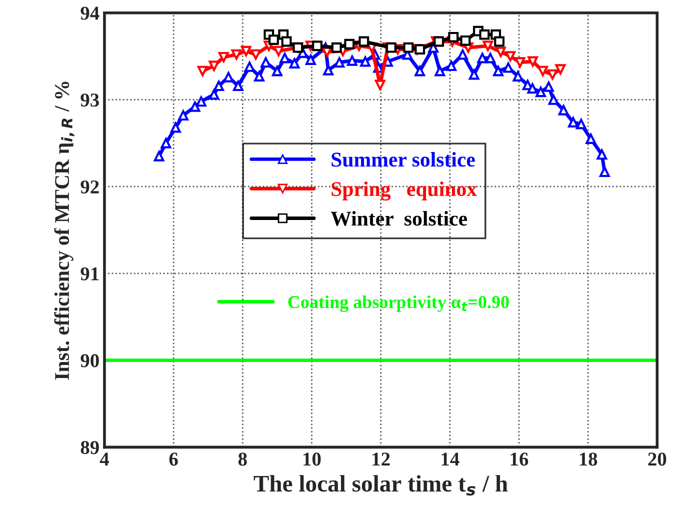 The width and height of the screenshot is (674, 514). I want to click on x-tick-label: 18, so click(589, 459).